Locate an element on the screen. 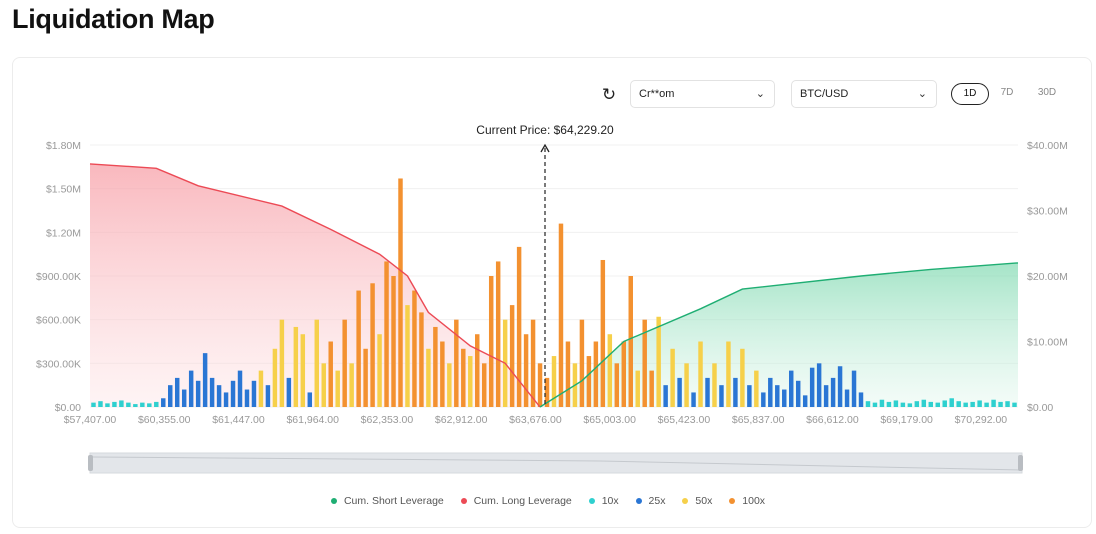 Image resolution: width=1096 pixels, height=534 pixels. x-tick-label: $61,964.00 is located at coordinates (312, 420).